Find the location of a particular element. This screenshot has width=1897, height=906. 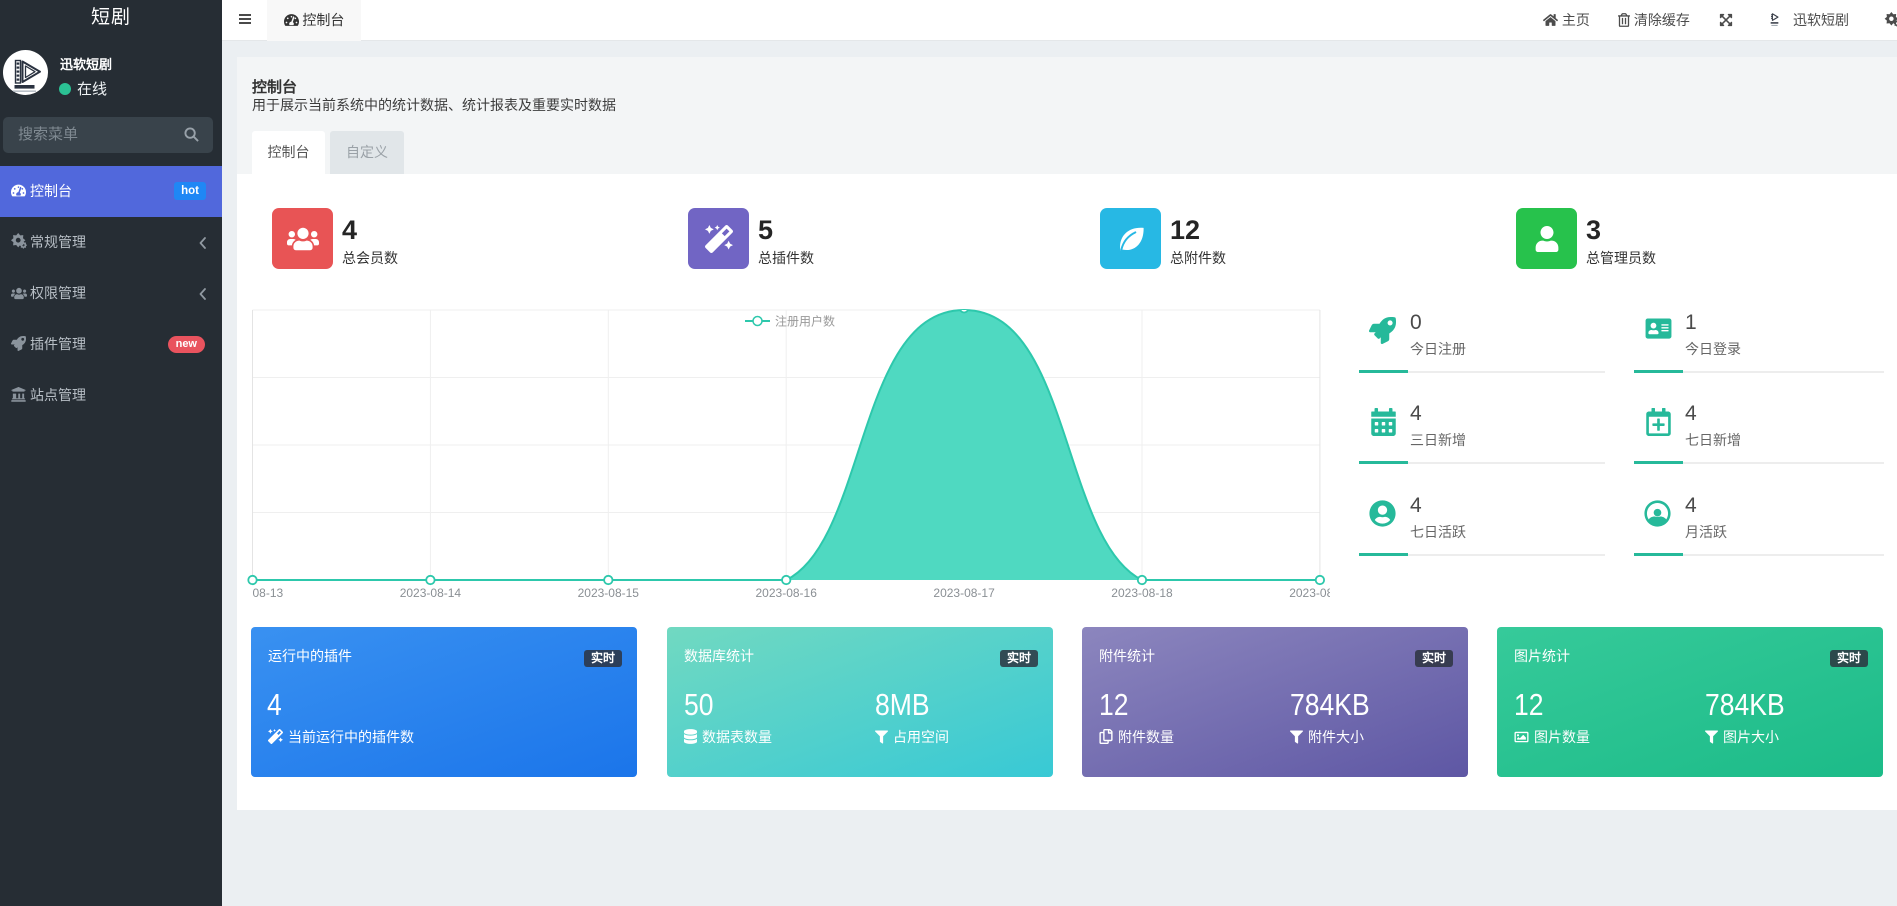

svg-text: 注册用户数 is located at coordinates (805, 321).